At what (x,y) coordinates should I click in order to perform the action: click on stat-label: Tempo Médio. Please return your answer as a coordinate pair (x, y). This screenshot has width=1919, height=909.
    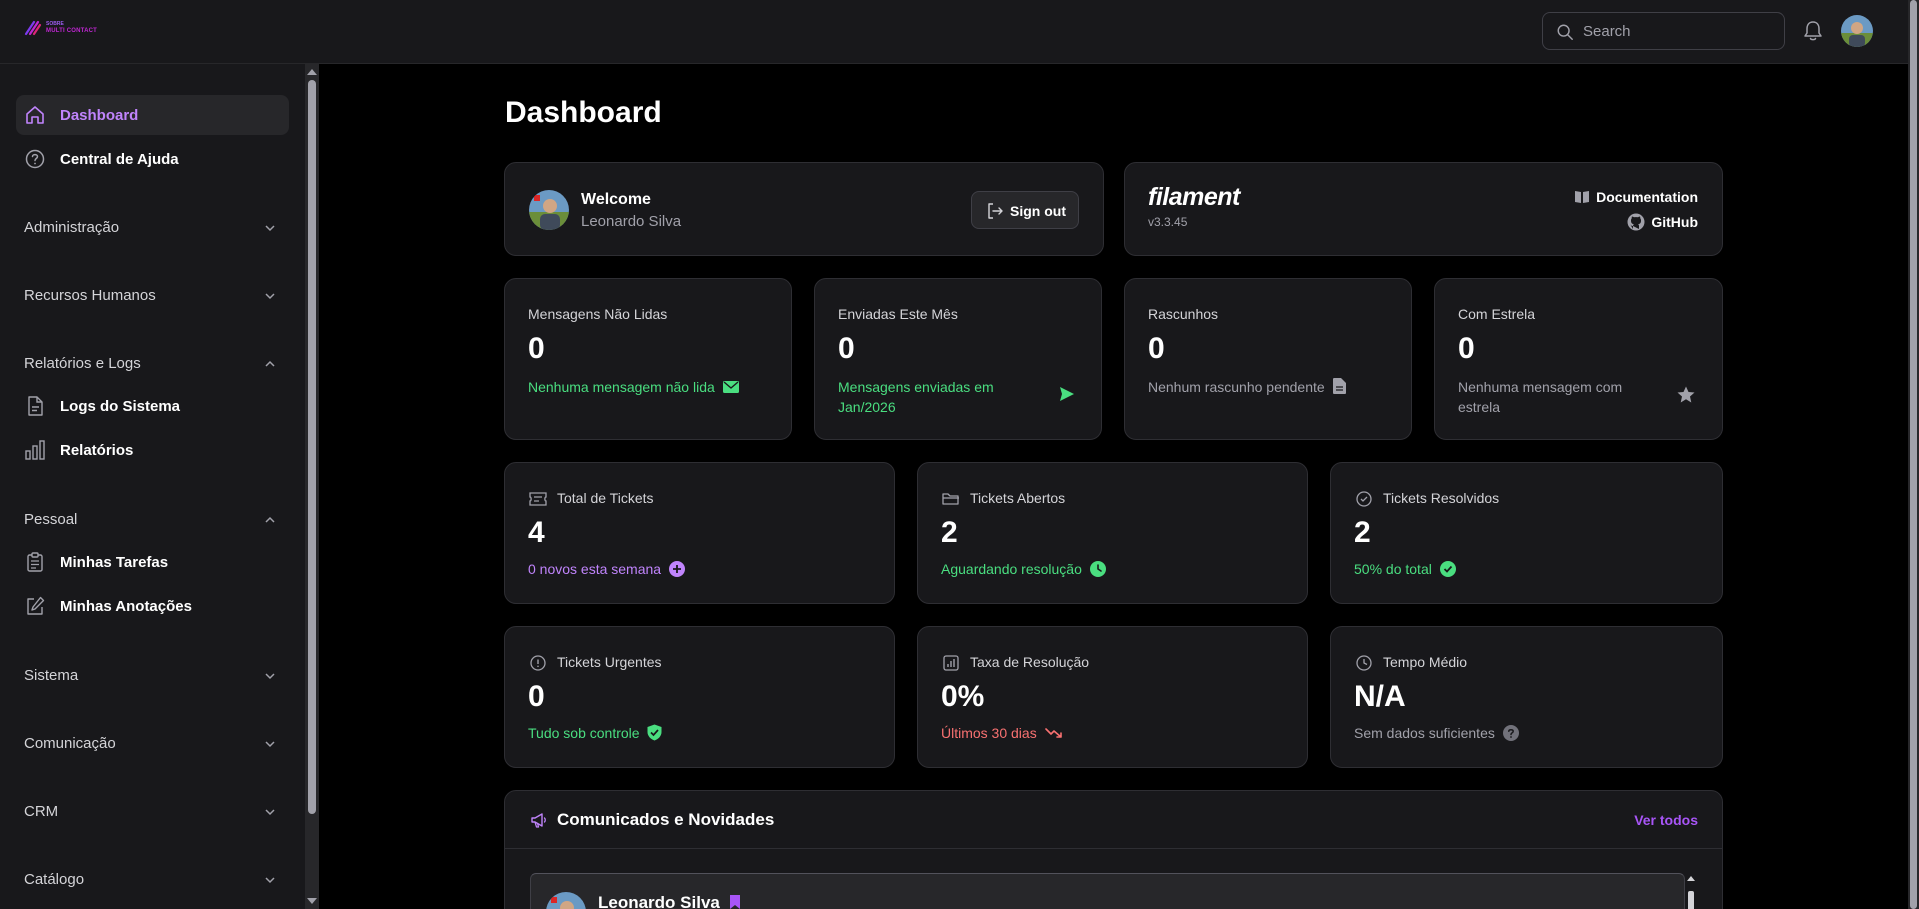
    Looking at the image, I should click on (1425, 662).